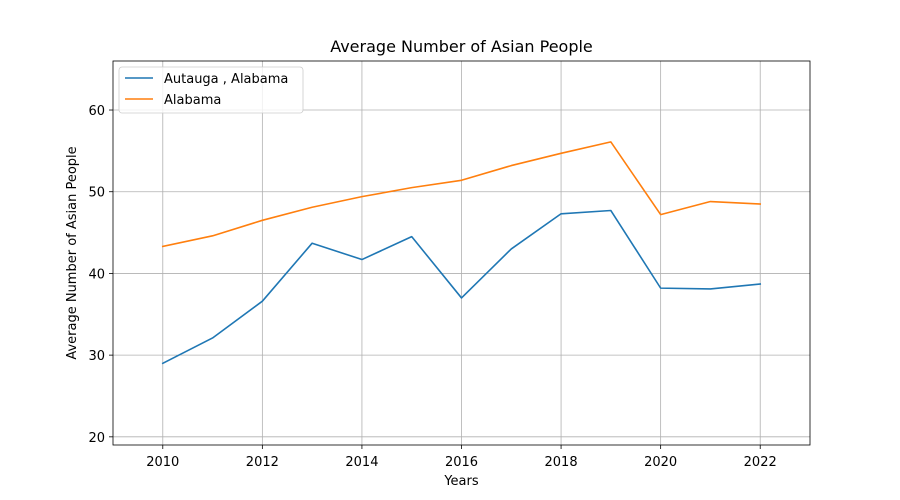 Image resolution: width=900 pixels, height=500 pixels. Describe the element at coordinates (96, 438) in the screenshot. I see `y-tick-label: 20` at that location.